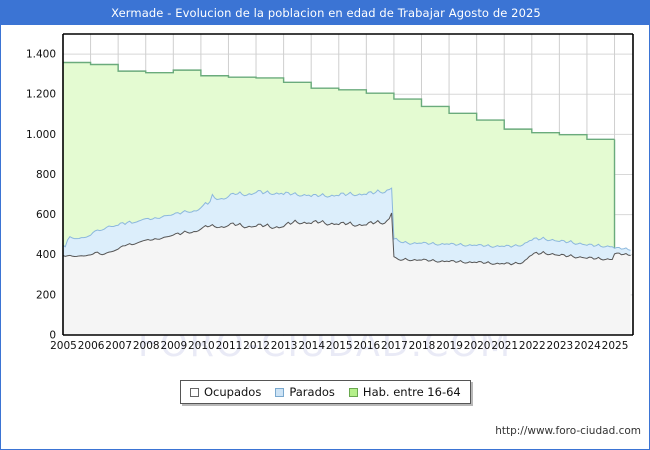 This screenshot has height=450, width=650. I want to click on x-axis-tick-label: 2007, so click(118, 346).